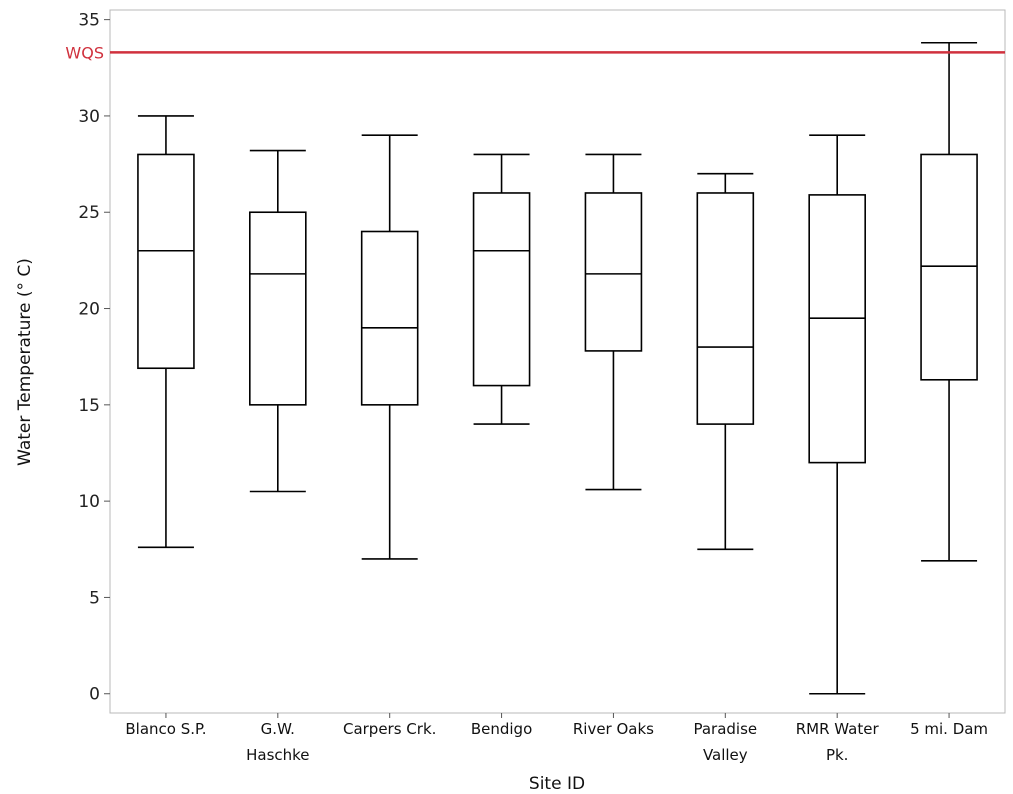  Describe the element at coordinates (613, 729) in the screenshot. I see `x-category-label: River Oaks` at that location.